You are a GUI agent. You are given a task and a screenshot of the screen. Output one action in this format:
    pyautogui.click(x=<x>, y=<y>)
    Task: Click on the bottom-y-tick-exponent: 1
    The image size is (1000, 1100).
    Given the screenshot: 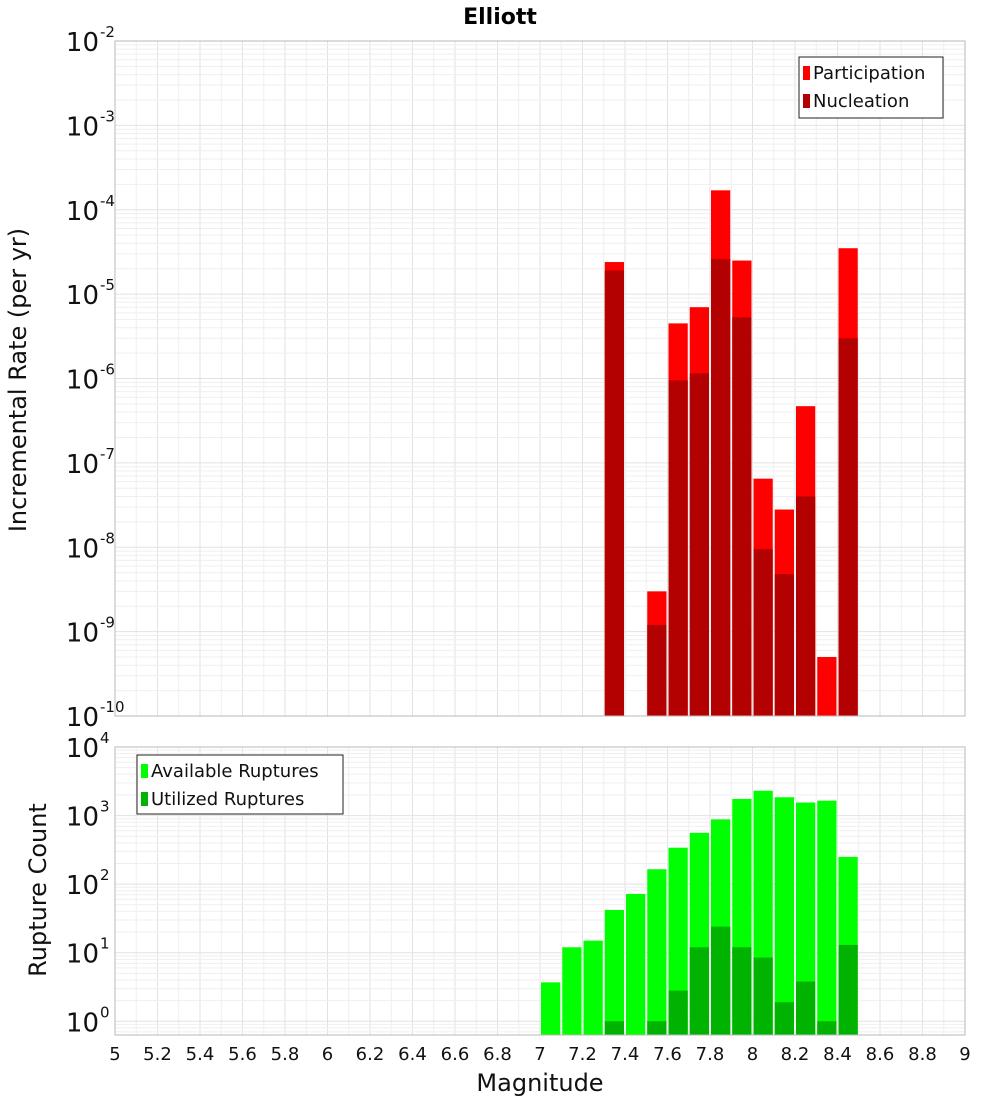 What is the action you would take?
    pyautogui.click(x=105, y=944)
    